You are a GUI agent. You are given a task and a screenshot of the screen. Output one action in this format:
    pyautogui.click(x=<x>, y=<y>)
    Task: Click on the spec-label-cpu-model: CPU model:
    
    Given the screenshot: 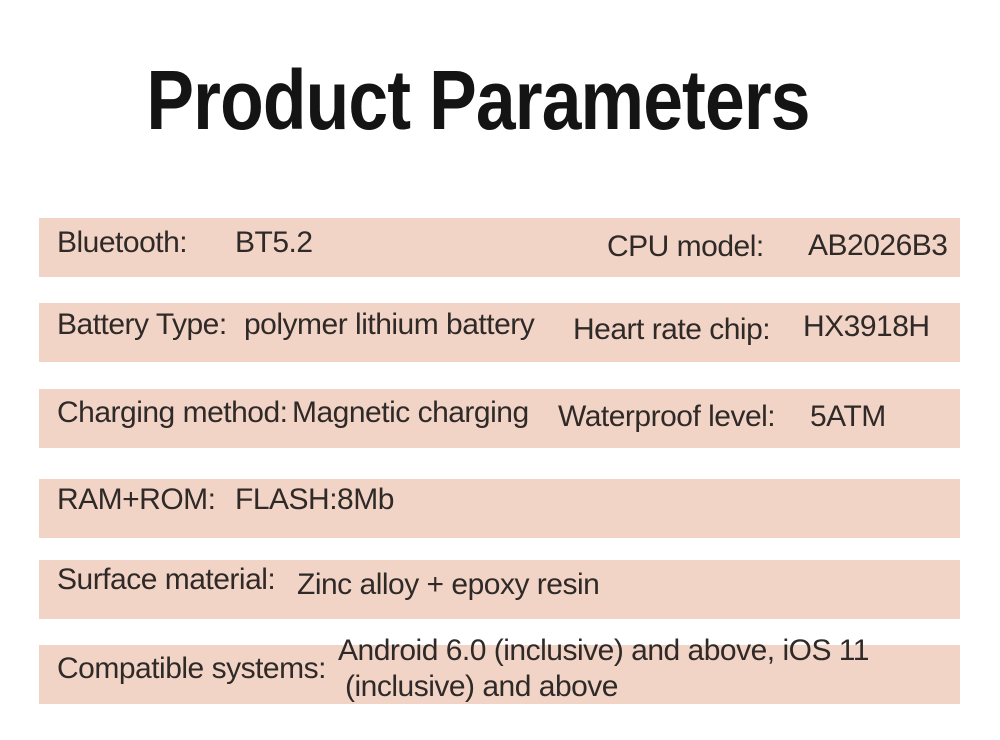 What is the action you would take?
    pyautogui.click(x=685, y=246)
    